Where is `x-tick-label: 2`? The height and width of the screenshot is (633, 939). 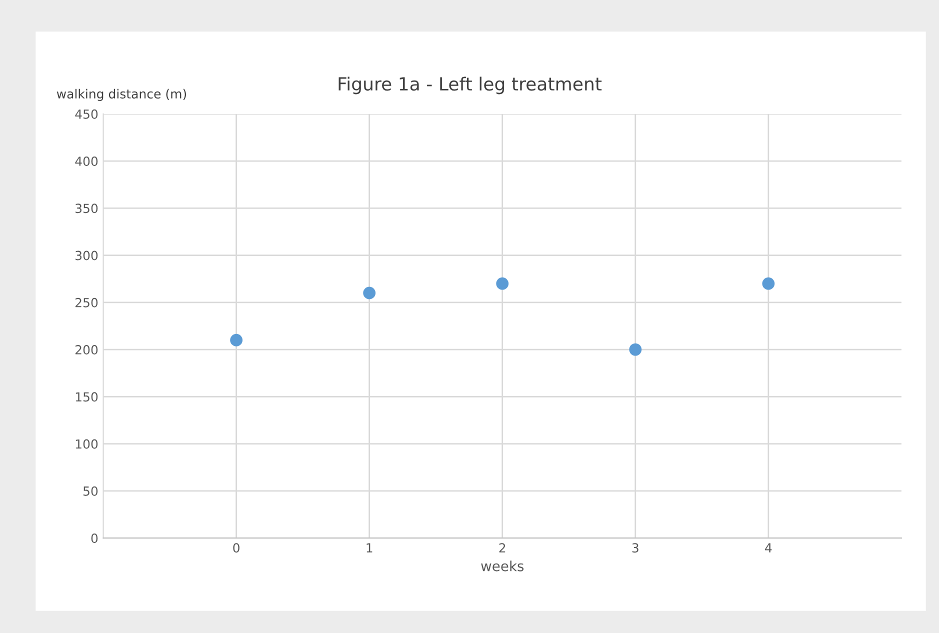 x-tick-label: 2 is located at coordinates (502, 547).